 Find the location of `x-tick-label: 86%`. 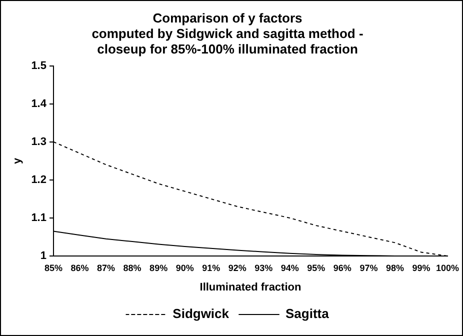

x-tick-label: 86% is located at coordinates (79, 267).